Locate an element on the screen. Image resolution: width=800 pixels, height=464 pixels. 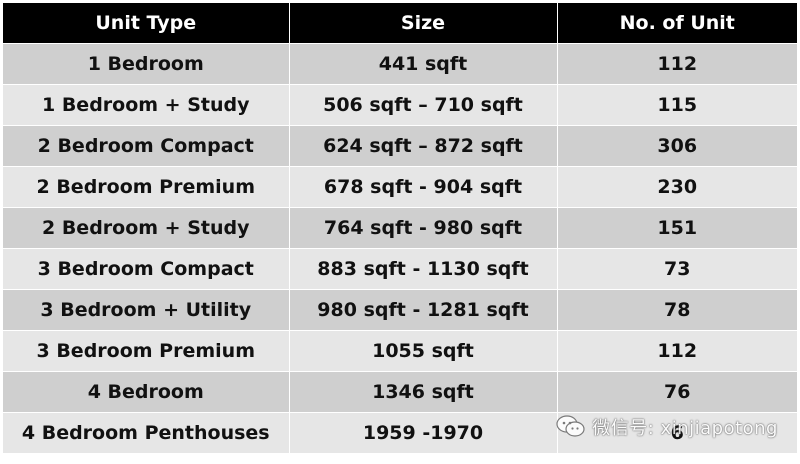
table-row: 3 Bedroom Premium 1055 sqft 112 is located at coordinates (400, 351).